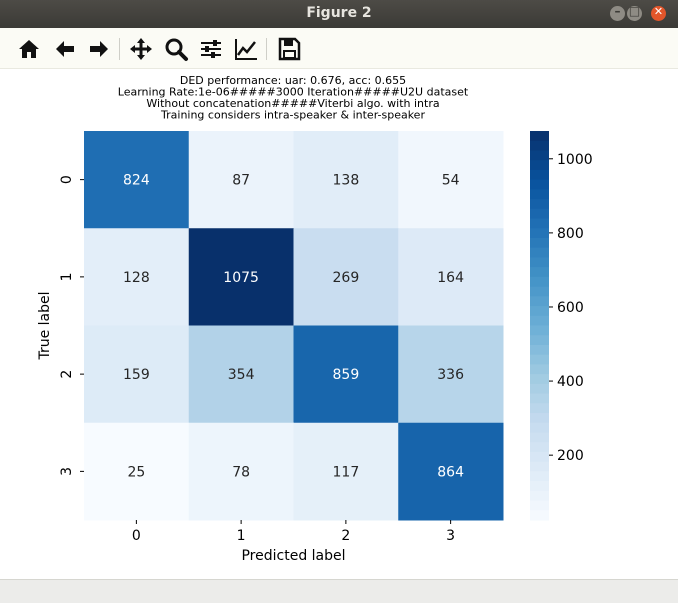  I want to click on x-tick-label: 0, so click(136, 536).